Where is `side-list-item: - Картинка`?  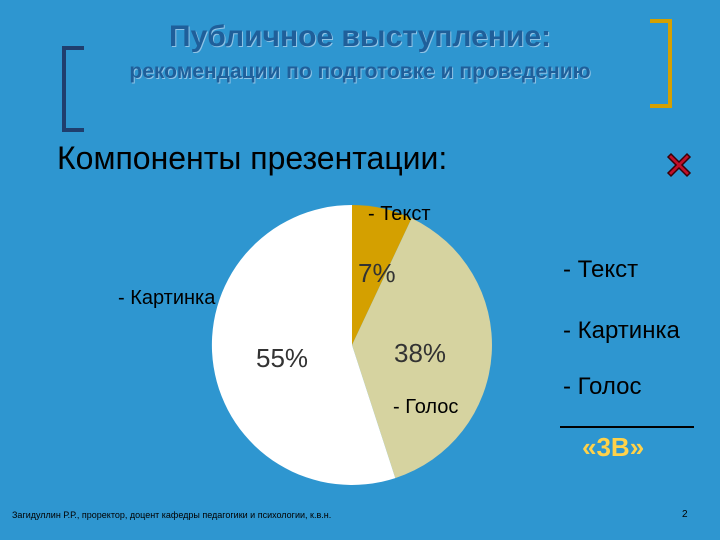
side-list-item: - Картинка is located at coordinates (621, 330).